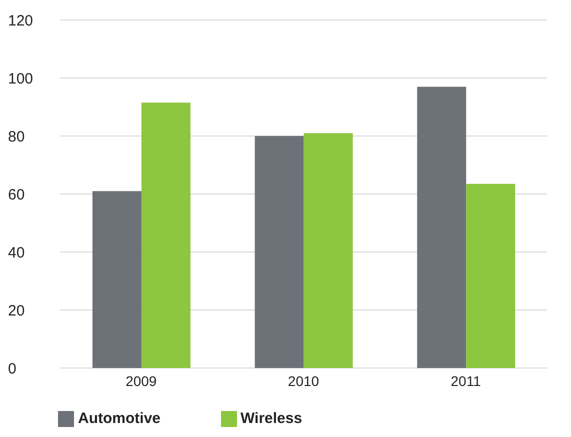 This screenshot has width=571, height=437. Describe the element at coordinates (119, 418) in the screenshot. I see `legend-label: Automotive` at that location.